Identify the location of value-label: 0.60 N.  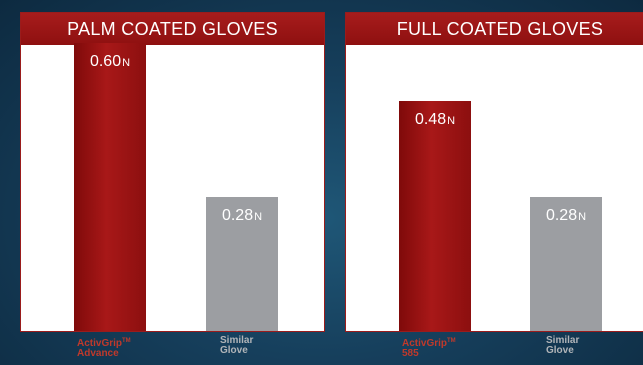
(110, 62).